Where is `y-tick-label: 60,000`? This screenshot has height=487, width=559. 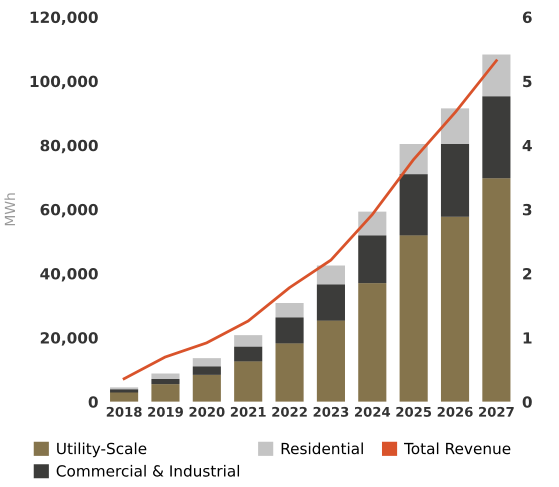
y-tick-label: 60,000 is located at coordinates (69, 211).